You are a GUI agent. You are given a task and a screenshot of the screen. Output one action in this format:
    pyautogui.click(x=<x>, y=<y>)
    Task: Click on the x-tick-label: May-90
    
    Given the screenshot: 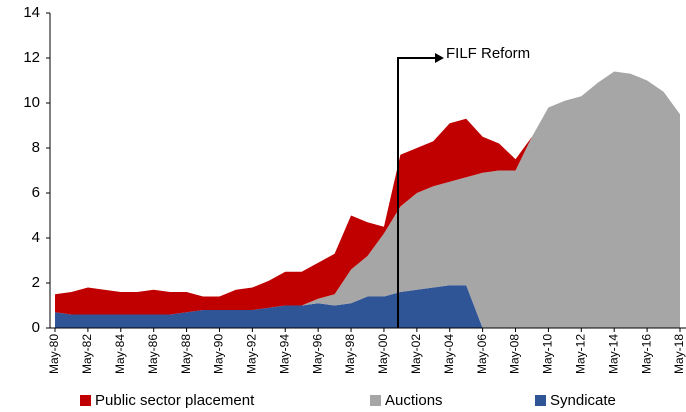 What is the action you would take?
    pyautogui.click(x=219, y=354)
    